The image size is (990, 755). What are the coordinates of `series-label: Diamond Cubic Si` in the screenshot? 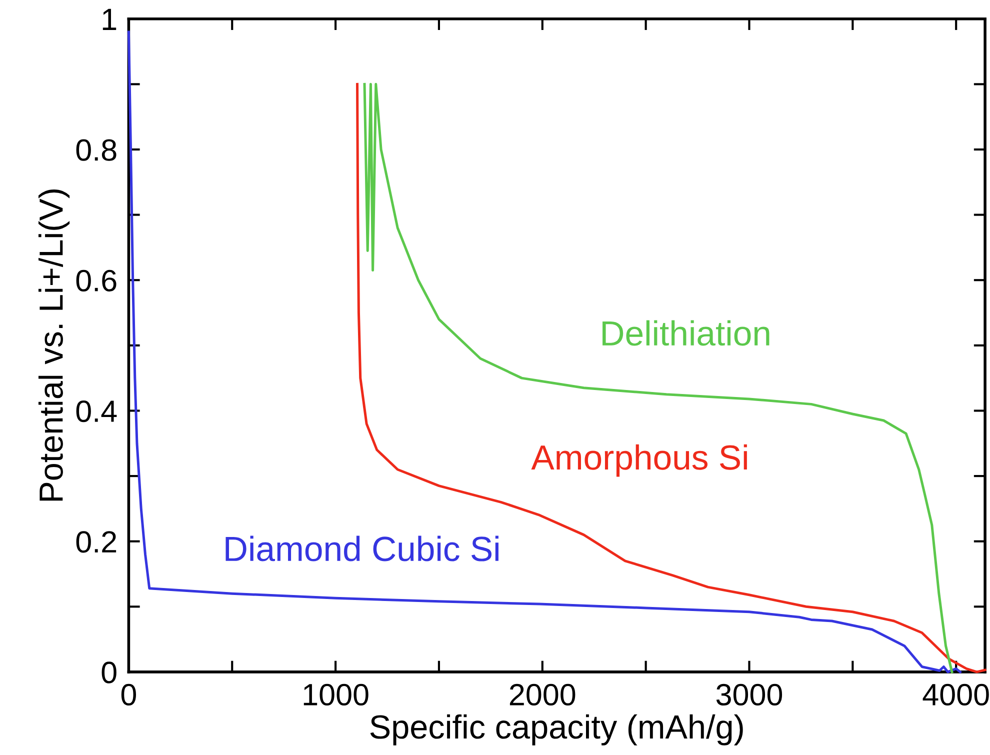 It's located at (362, 549).